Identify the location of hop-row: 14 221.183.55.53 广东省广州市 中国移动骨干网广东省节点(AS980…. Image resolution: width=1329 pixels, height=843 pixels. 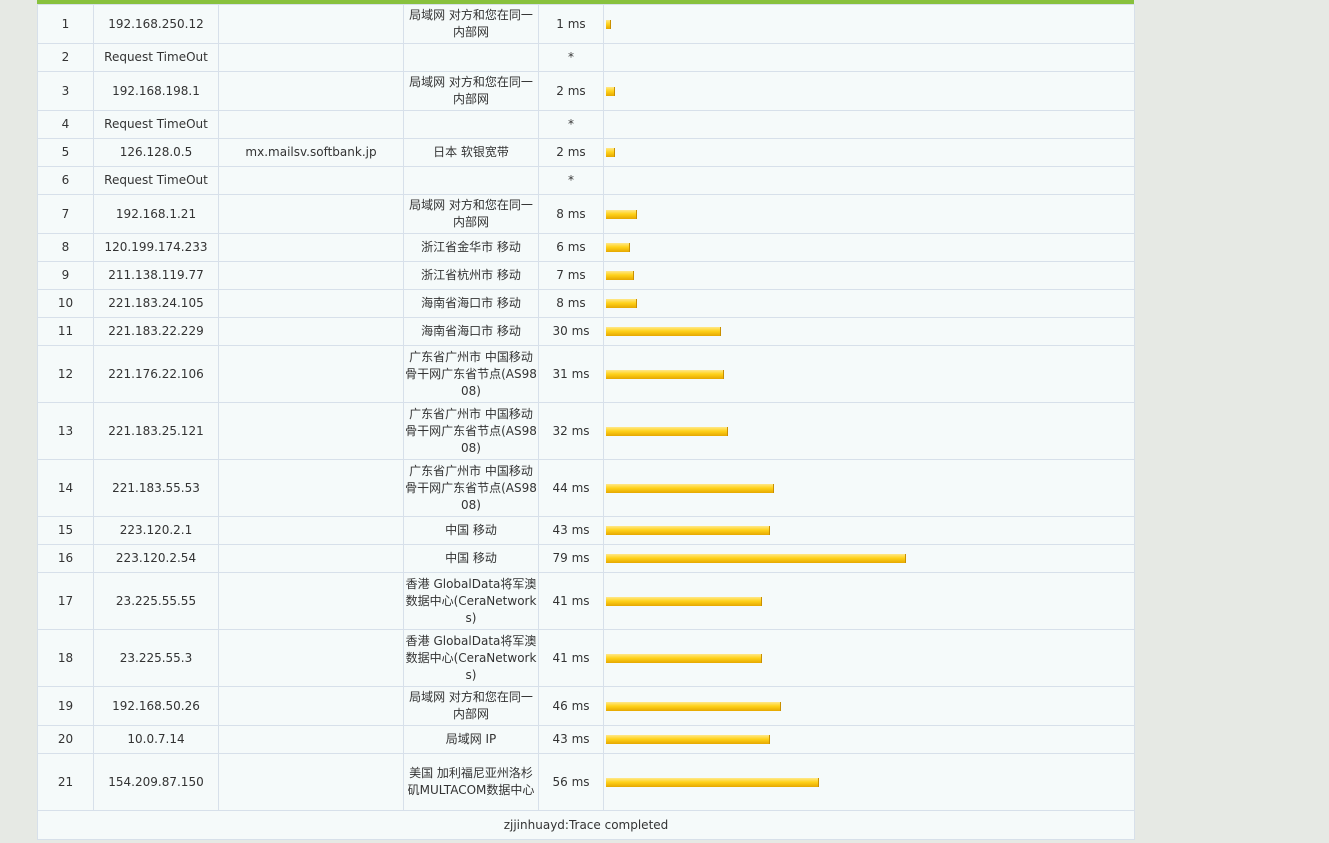
(586, 488).